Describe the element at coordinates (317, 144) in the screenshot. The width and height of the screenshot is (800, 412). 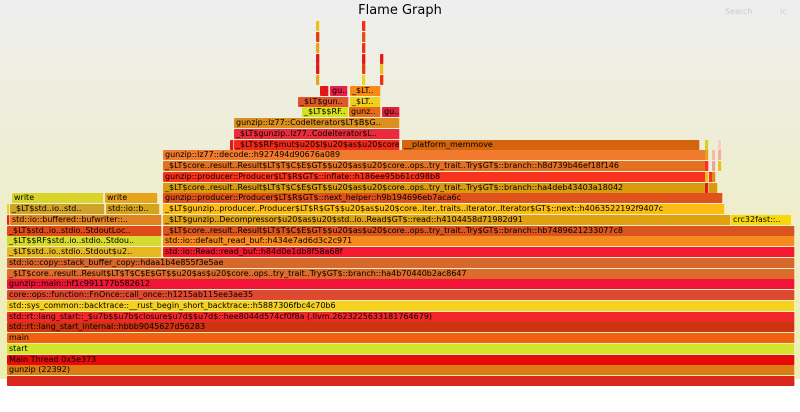
I see `frame: _$LT$$RF$mut$u20$I$u20$as$u20$core..` at that location.